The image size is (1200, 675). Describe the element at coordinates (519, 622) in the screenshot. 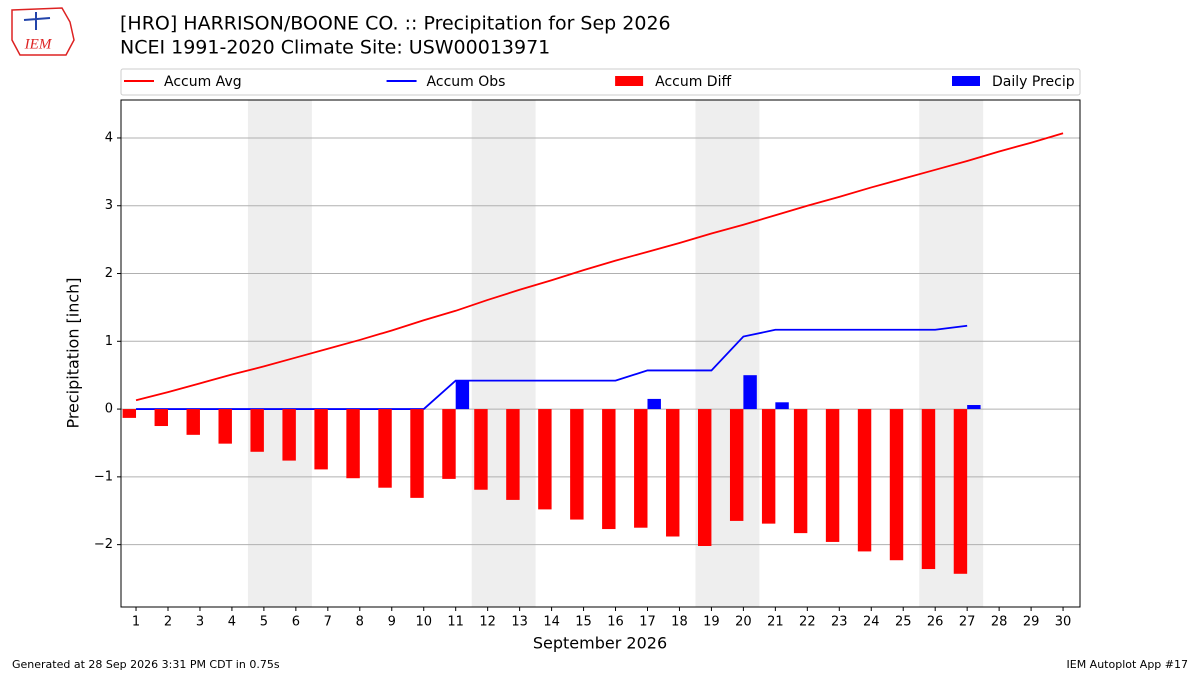

I see `x-tick-label: 13` at that location.